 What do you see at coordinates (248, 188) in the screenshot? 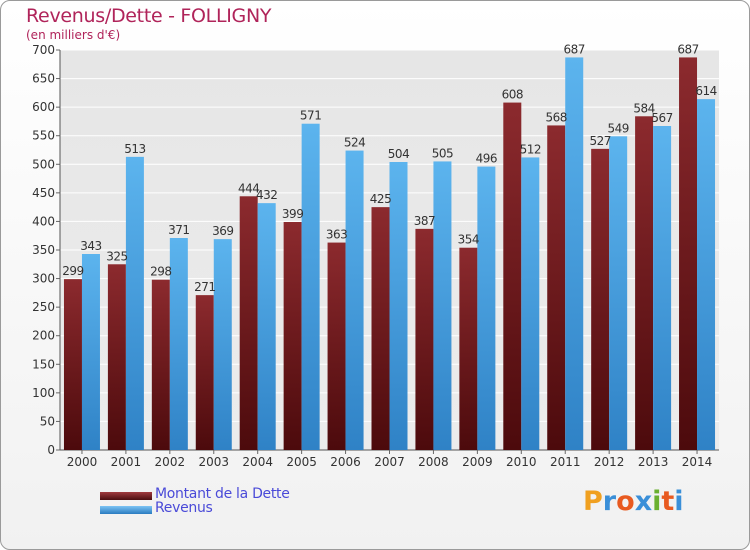
I see `data-label-dette: 444` at bounding box center [248, 188].